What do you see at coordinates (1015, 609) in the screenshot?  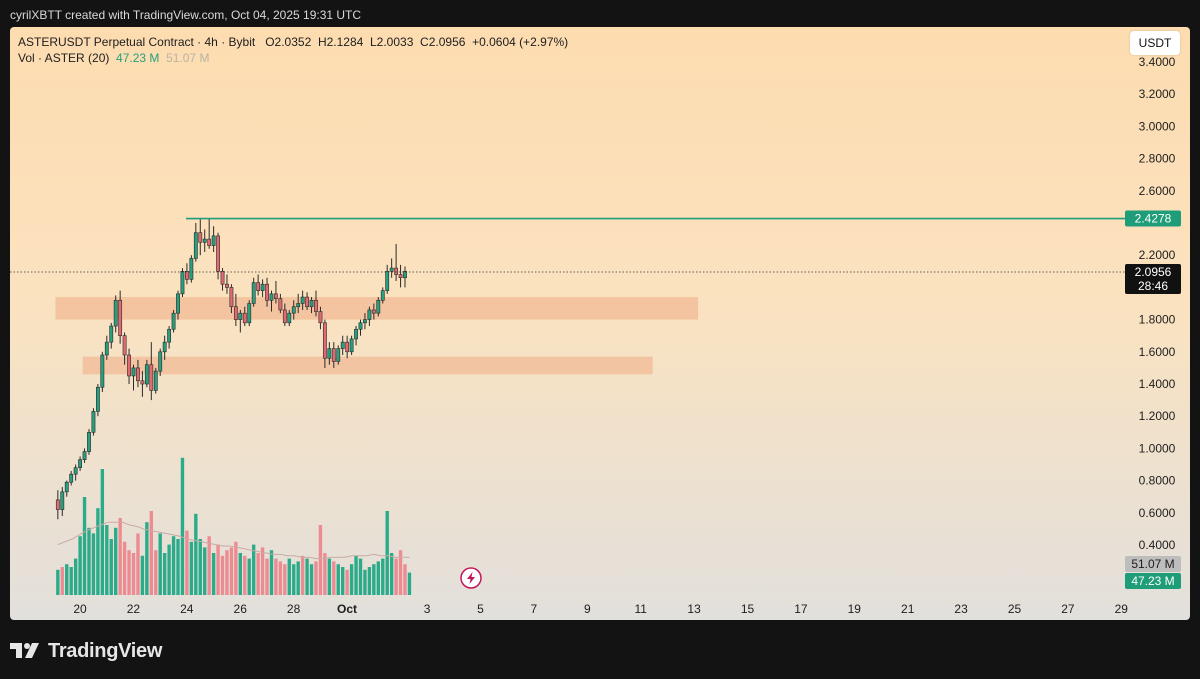 I see `time-tick-label: 25` at bounding box center [1015, 609].